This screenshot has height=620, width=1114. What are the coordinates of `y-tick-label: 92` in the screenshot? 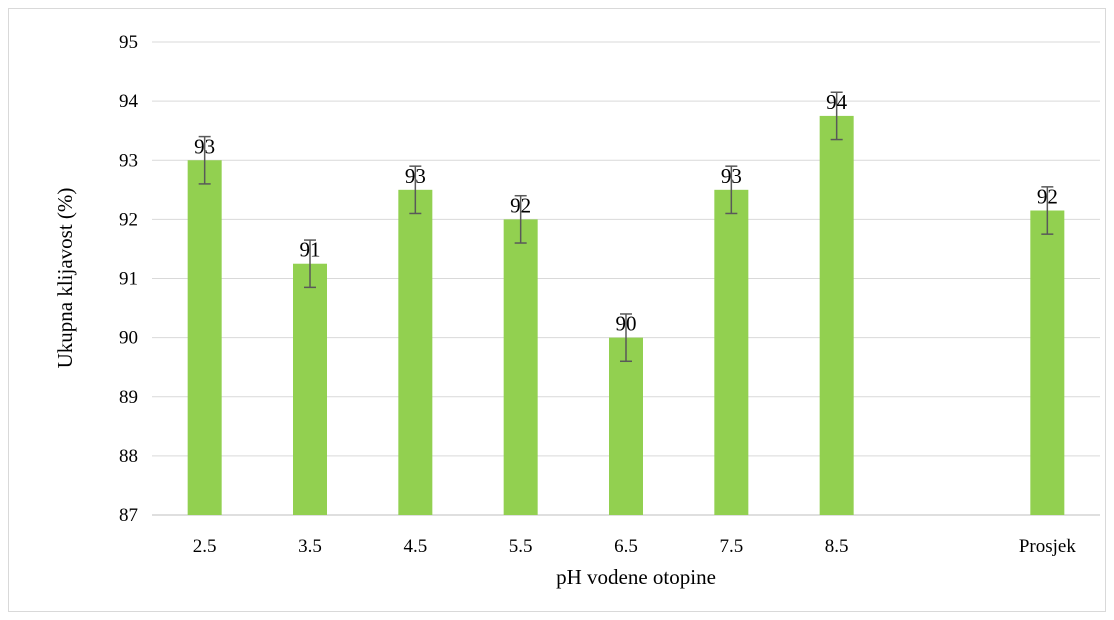 It's located at (128, 219).